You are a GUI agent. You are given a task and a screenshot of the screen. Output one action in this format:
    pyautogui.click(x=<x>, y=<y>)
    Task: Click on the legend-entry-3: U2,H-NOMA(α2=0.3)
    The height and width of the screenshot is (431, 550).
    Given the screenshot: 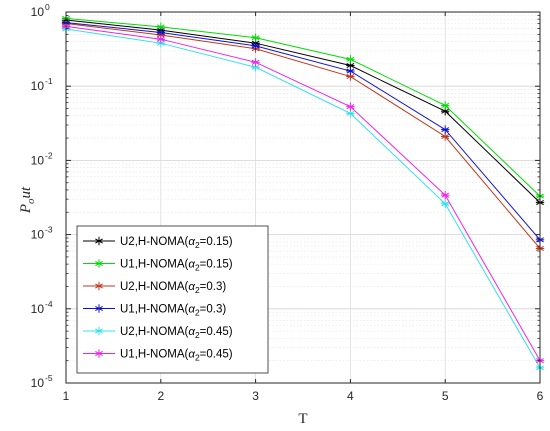 What is the action you would take?
    pyautogui.click(x=154, y=288)
    